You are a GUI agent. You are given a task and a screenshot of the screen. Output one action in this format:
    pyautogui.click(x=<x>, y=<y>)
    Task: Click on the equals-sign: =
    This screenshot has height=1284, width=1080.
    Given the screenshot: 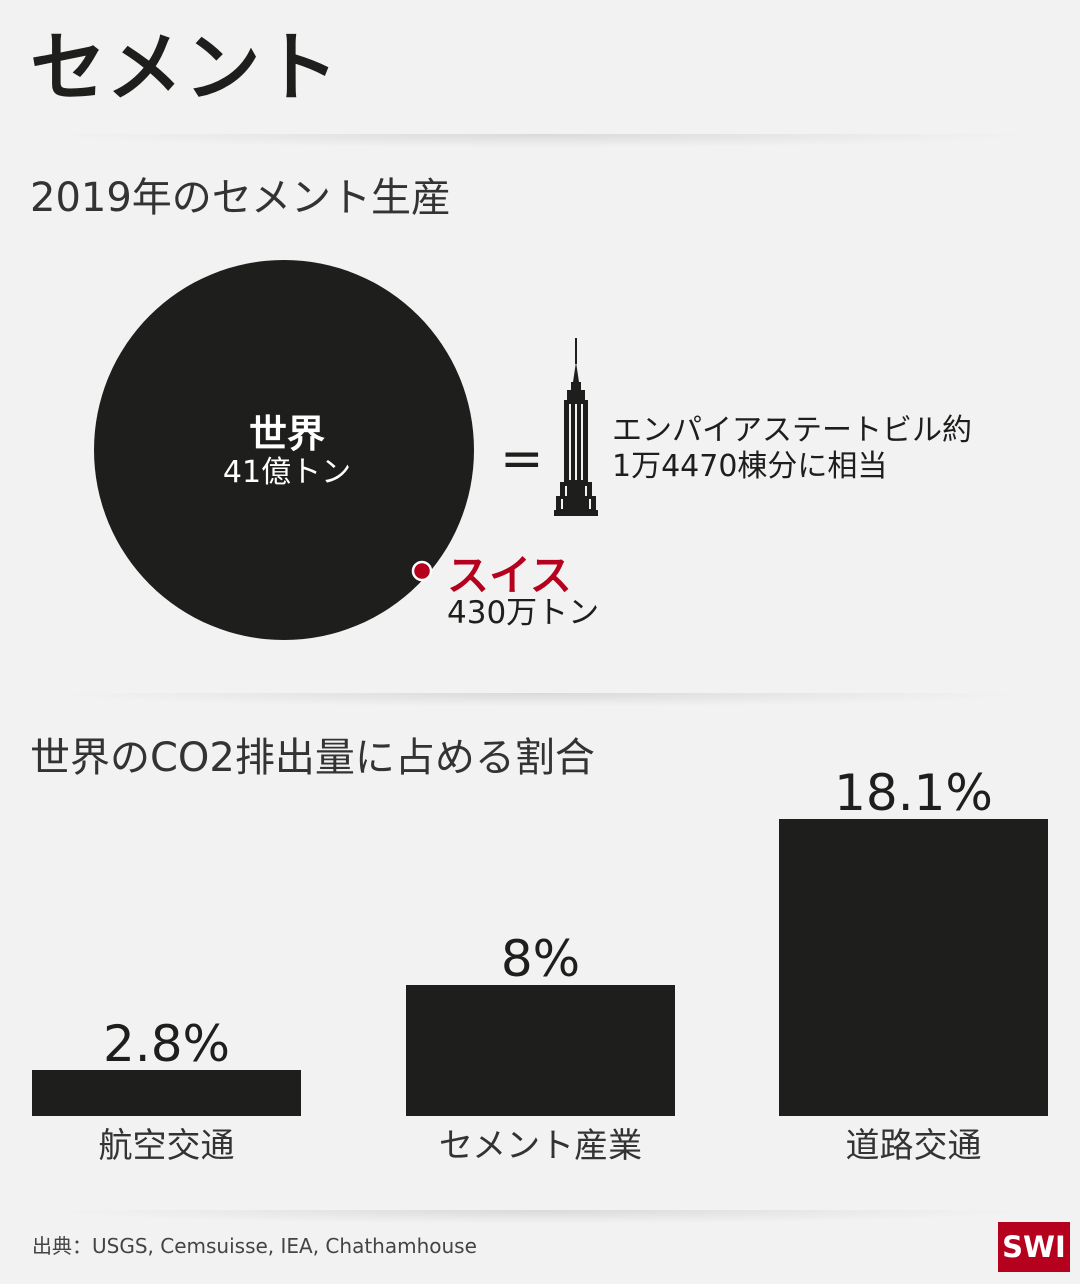 What is the action you would take?
    pyautogui.click(x=522, y=459)
    